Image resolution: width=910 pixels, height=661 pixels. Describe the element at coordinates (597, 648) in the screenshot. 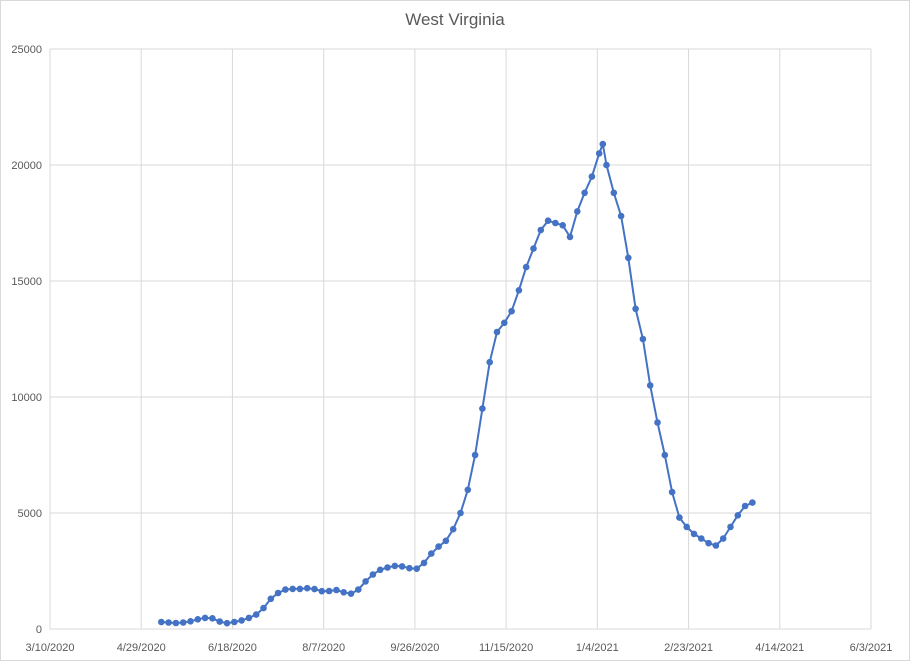

I see `x-tick-label: 1/4/2021` at that location.